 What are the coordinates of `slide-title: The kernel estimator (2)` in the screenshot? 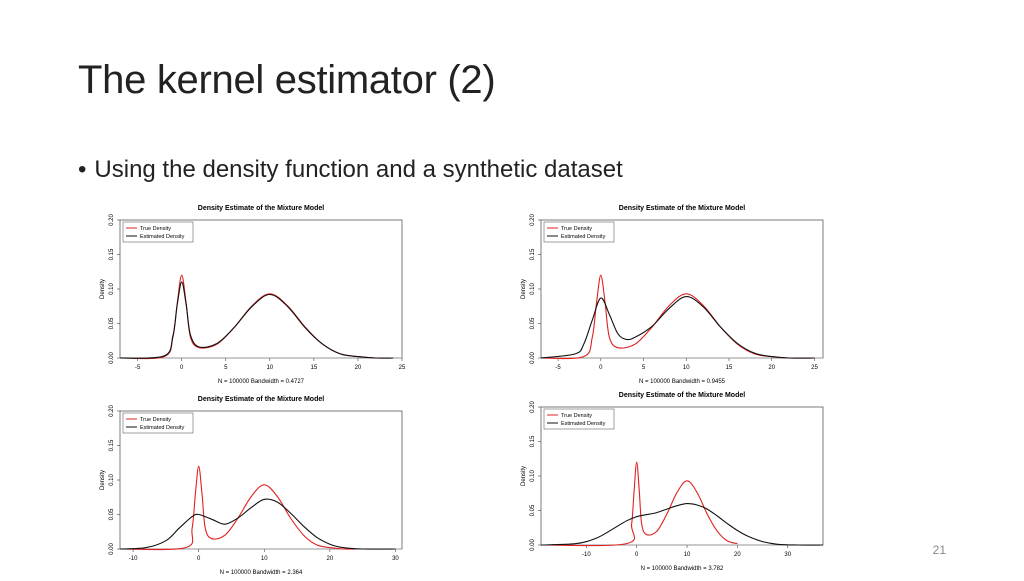 It's located at (287, 80).